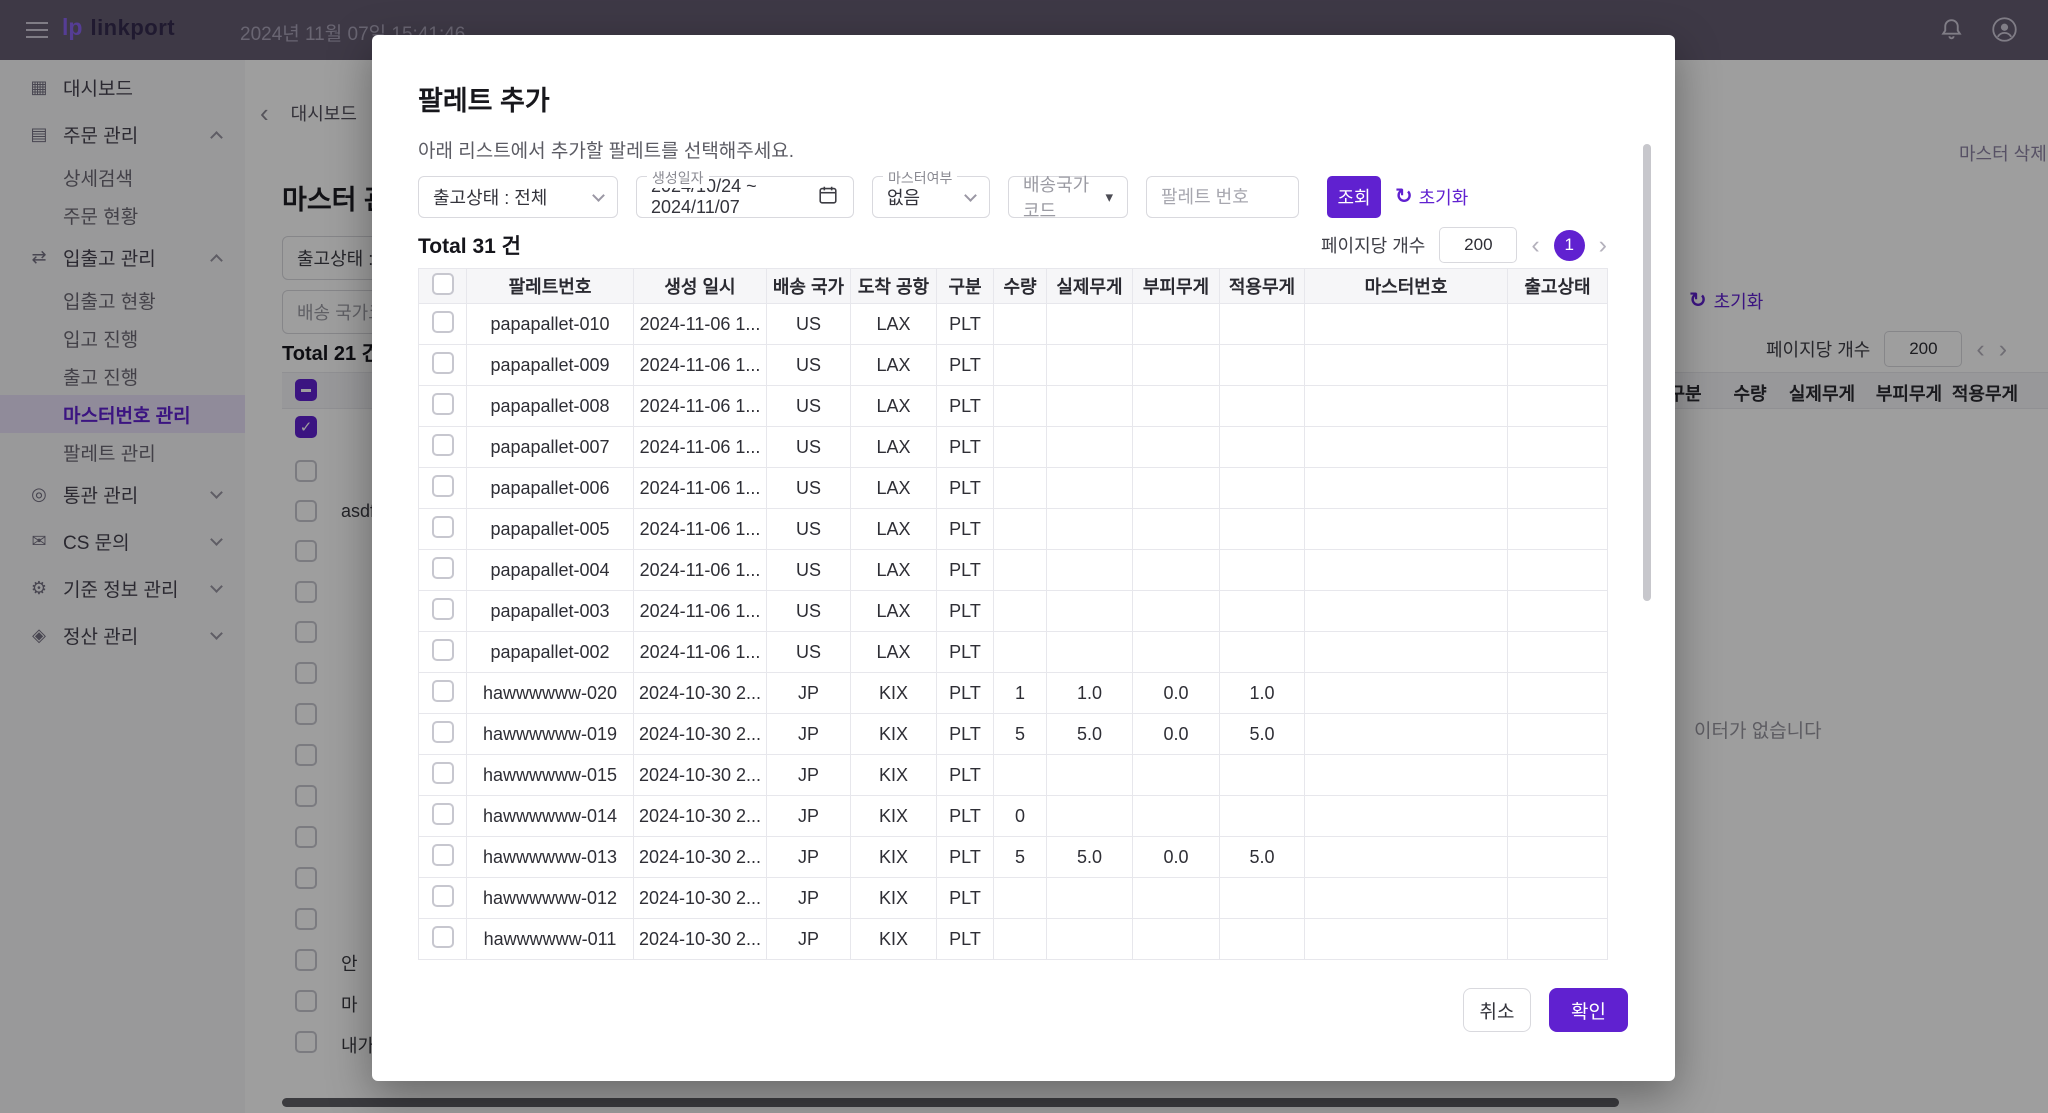  I want to click on bg-row-checkbox: ✓, so click(306, 427).